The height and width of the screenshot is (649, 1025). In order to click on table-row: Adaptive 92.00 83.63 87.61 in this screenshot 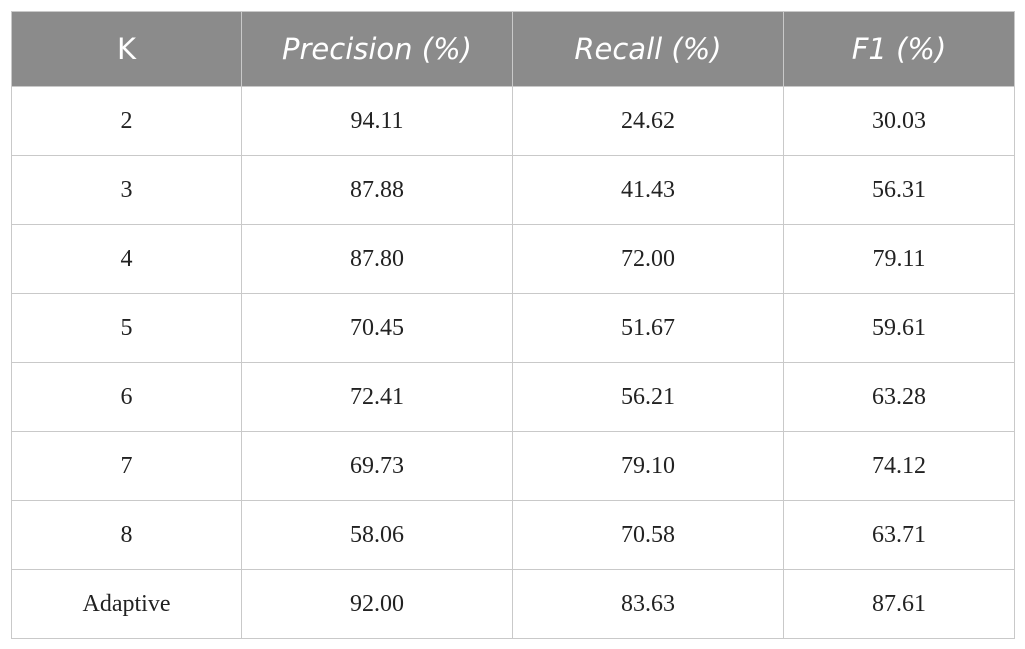, I will do `click(513, 604)`.